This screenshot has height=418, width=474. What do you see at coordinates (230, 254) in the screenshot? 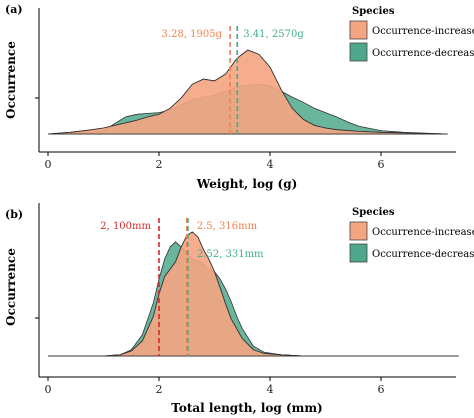
I see `mean-annotation: 2.52, 331mm` at bounding box center [230, 254].